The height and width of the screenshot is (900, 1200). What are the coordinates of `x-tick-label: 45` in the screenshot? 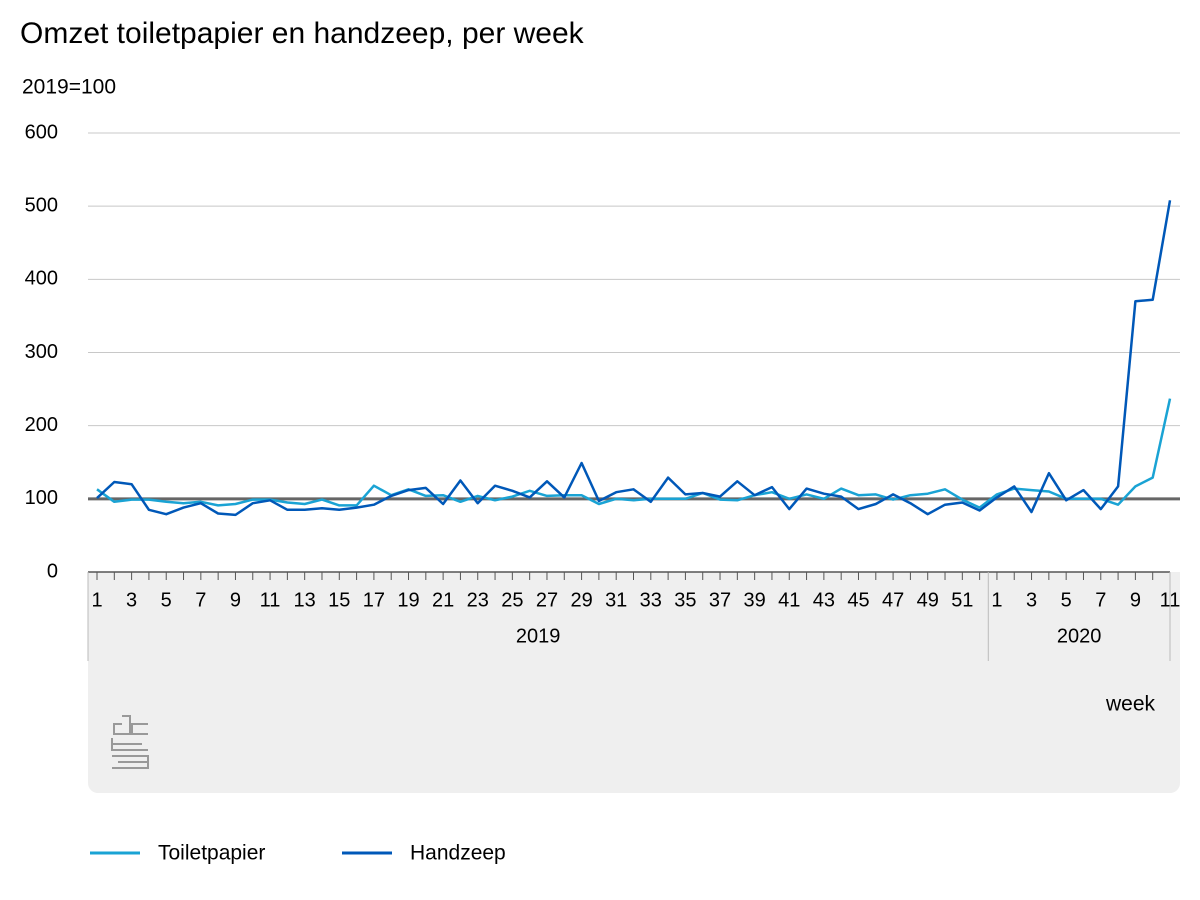 It's located at (858, 600).